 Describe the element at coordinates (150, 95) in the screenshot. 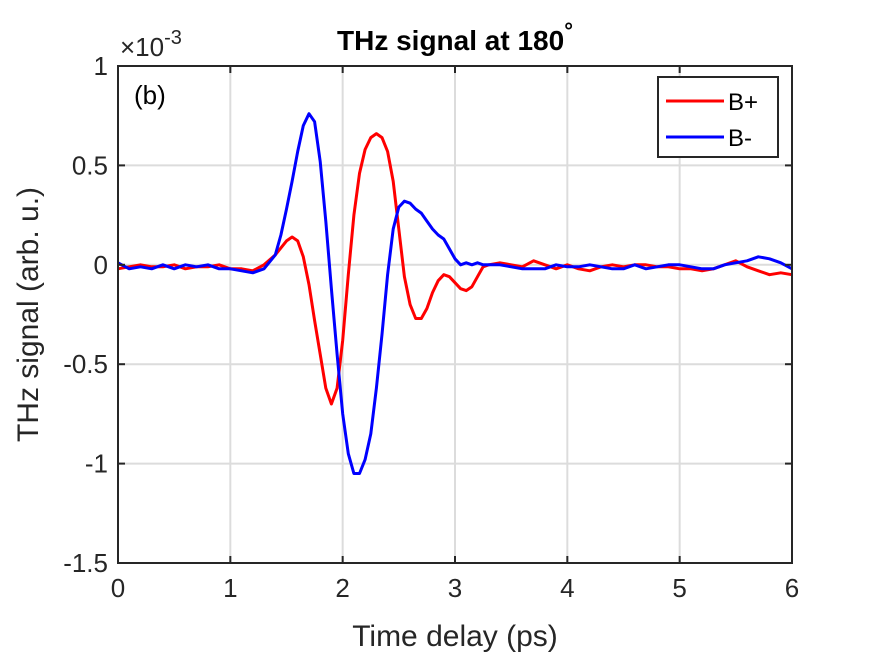

I see `panel-label: (b)` at that location.